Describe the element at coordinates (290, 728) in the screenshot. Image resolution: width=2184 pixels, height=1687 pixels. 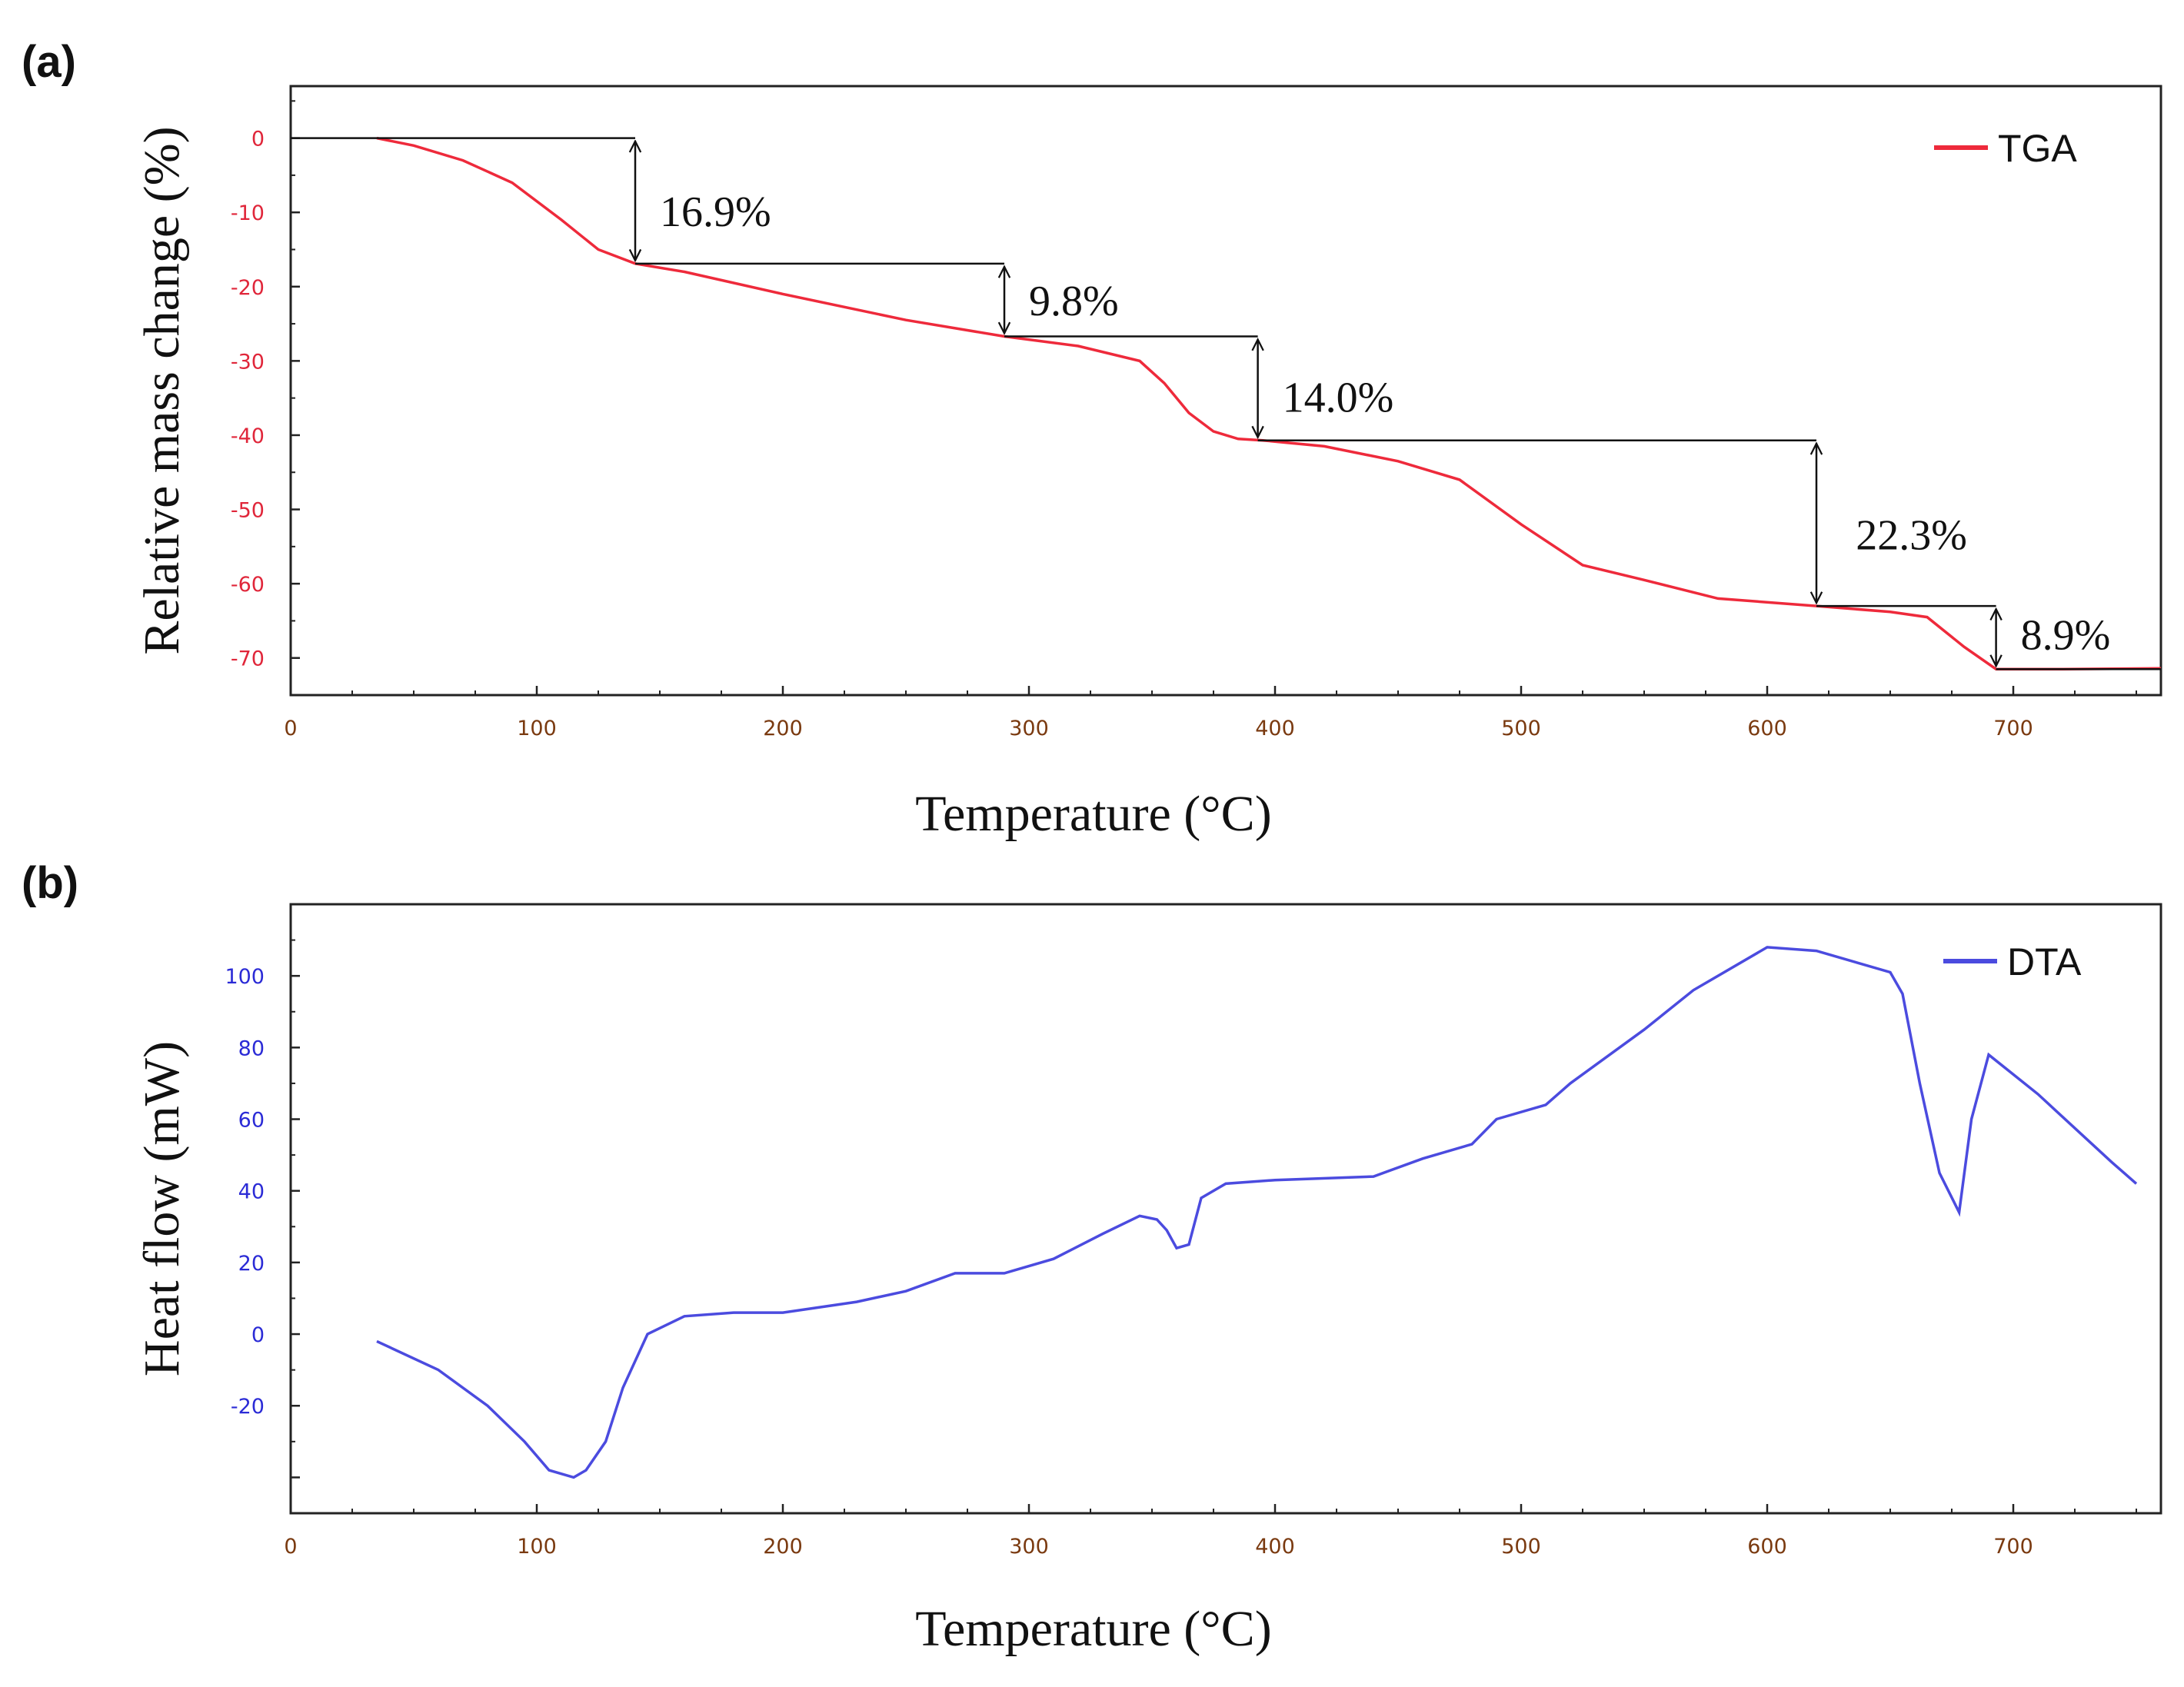
I see `panel-a-x-tick-label: 0` at that location.